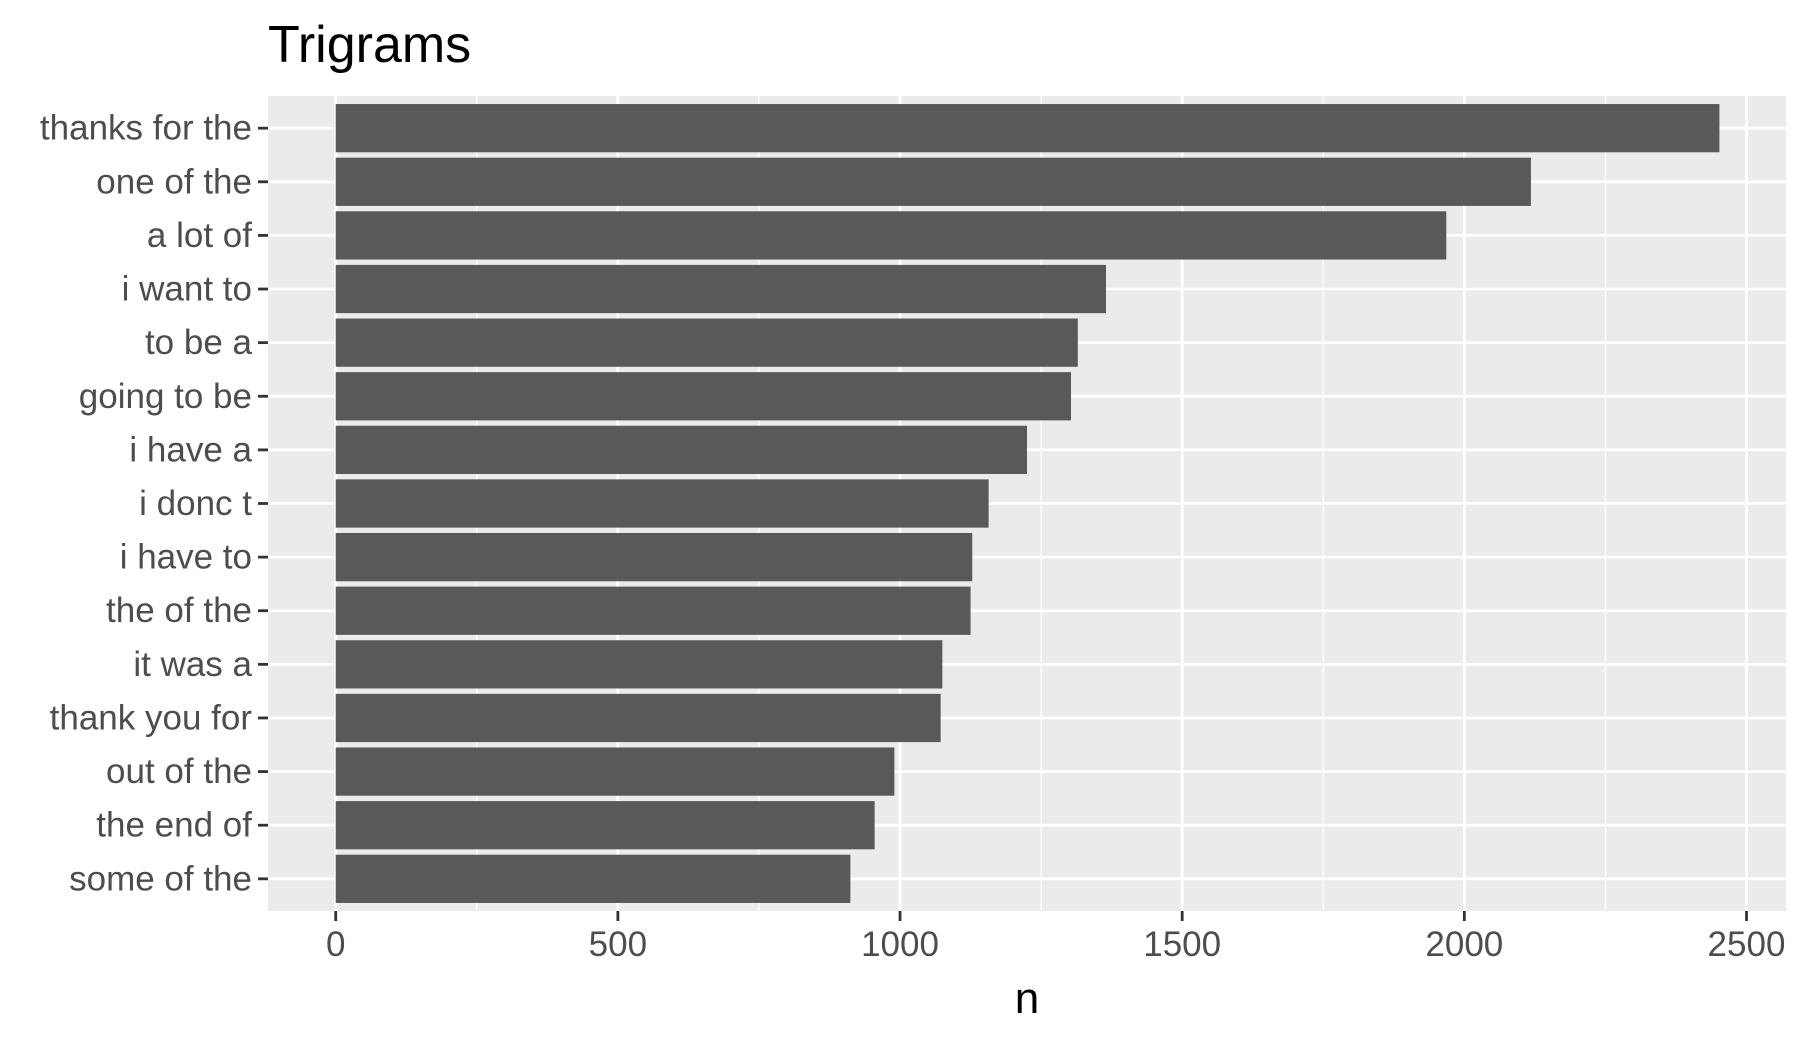  Describe the element at coordinates (369, 45) in the screenshot. I see `chart-title: Trigrams` at that location.